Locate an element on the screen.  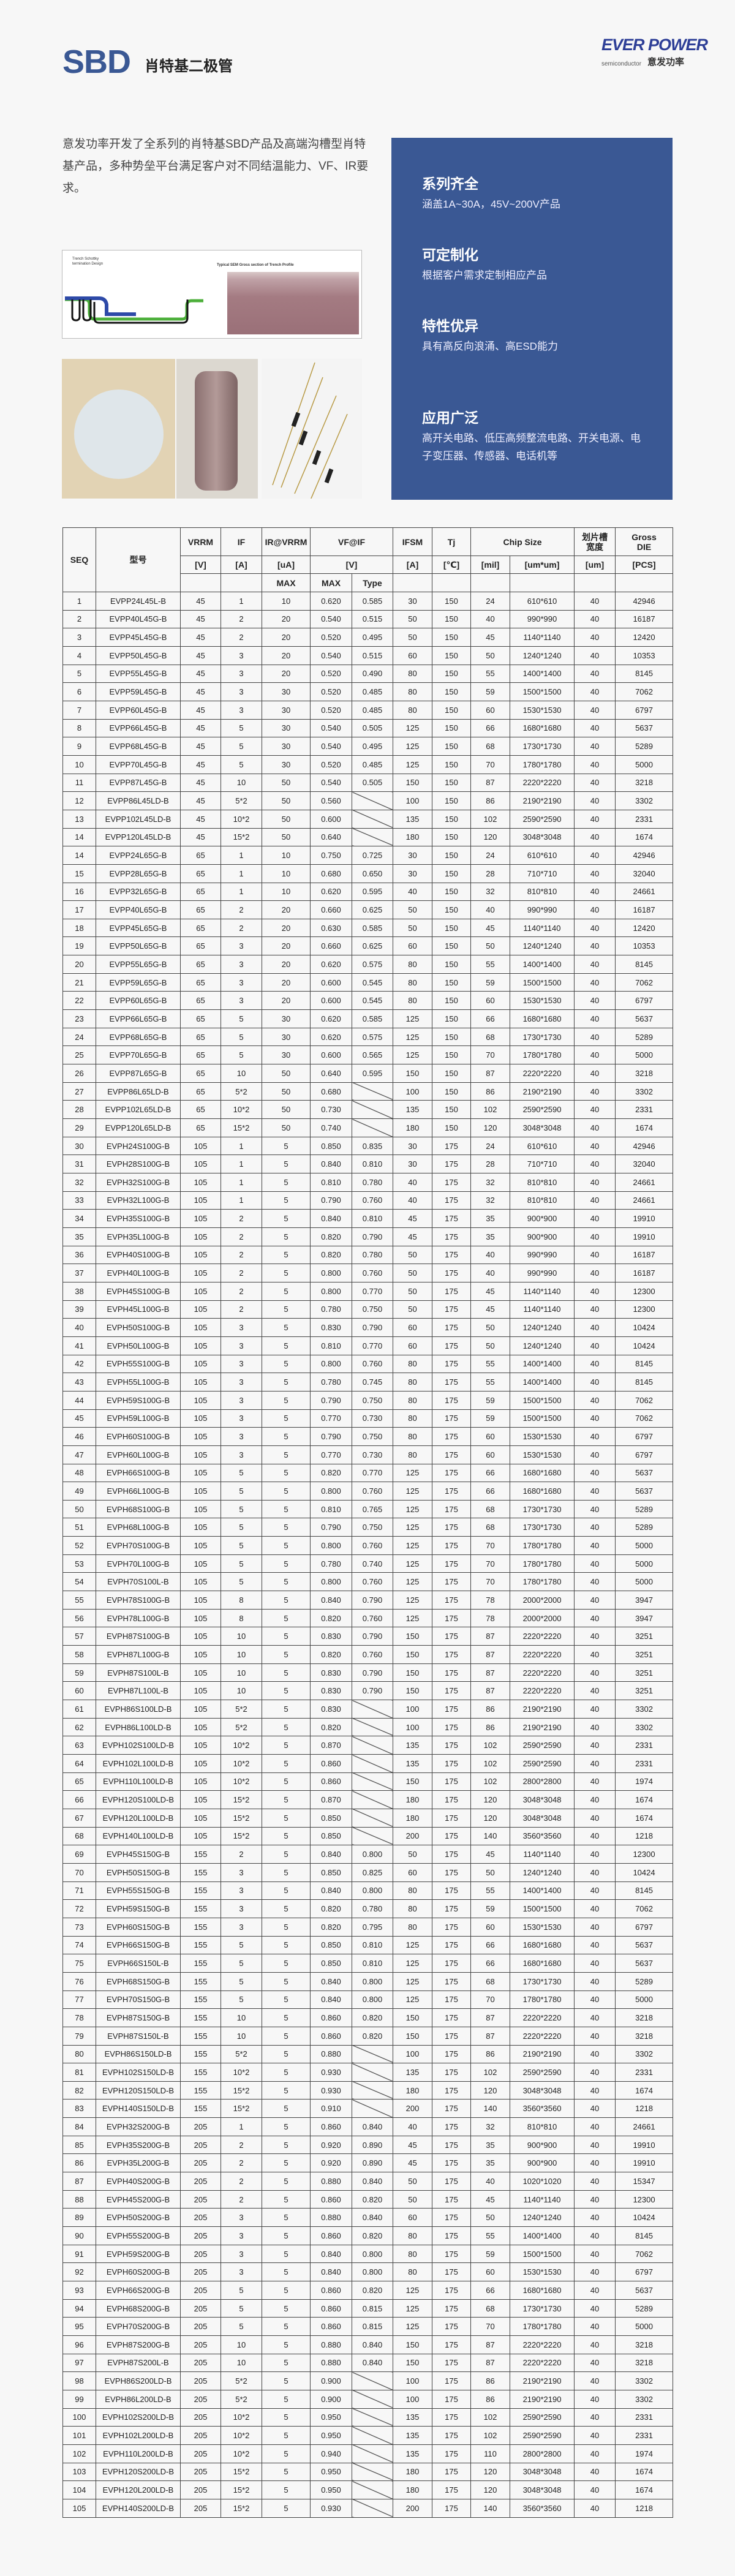
cell-if: 15*2 is located at coordinates (241, 2108).